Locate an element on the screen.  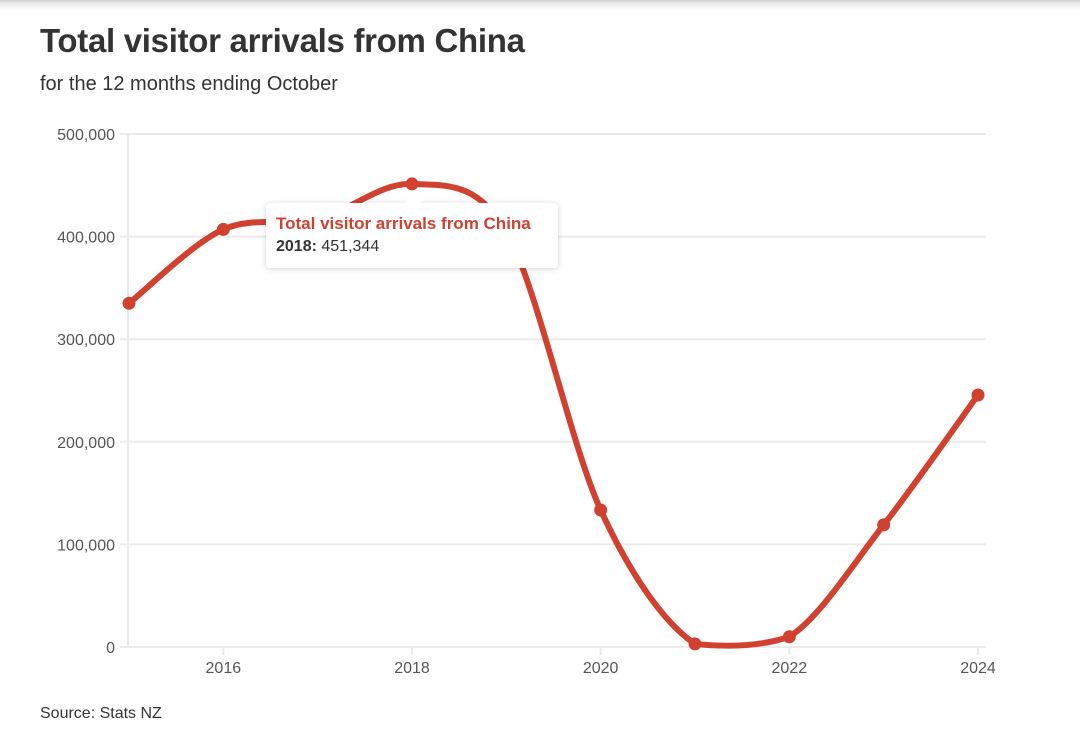
x-tick-label: 2022 is located at coordinates (790, 668).